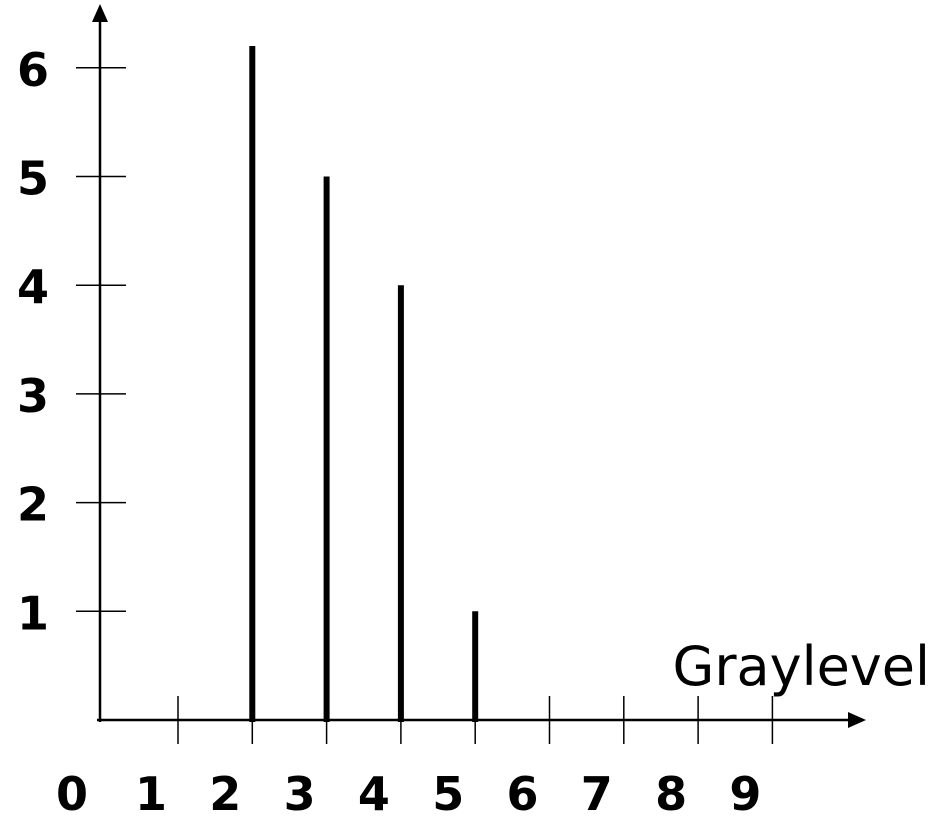  Describe the element at coordinates (33, 70) in the screenshot. I see `y-tick-label: 6` at that location.